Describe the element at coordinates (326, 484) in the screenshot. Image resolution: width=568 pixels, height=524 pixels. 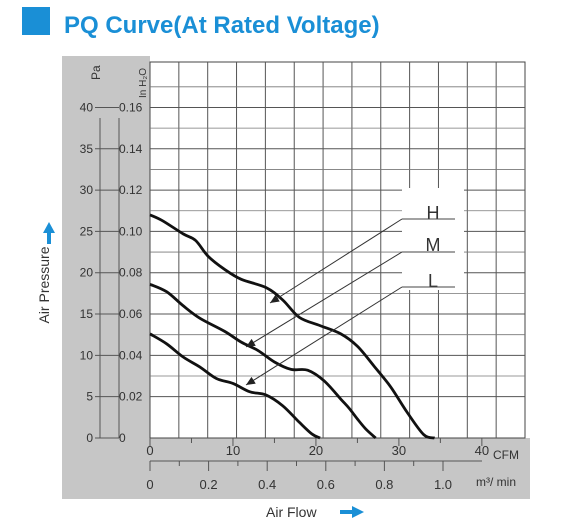
I see `m3-tick-label: 0.6` at that location.